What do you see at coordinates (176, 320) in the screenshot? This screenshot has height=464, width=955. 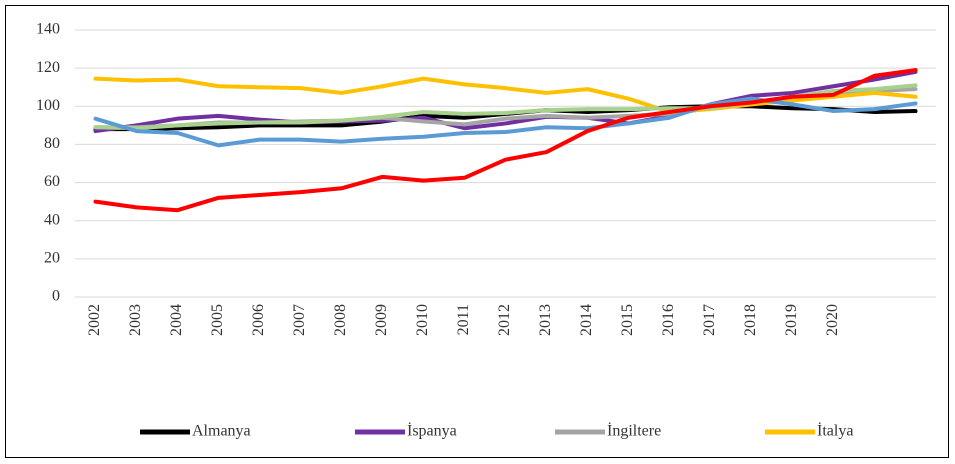 I see `x-tick-label: 2004` at bounding box center [176, 320].